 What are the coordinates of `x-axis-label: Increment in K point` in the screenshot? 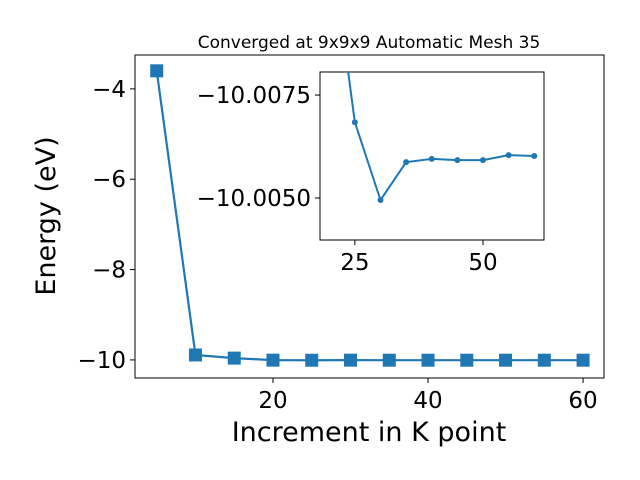 It's located at (369, 432).